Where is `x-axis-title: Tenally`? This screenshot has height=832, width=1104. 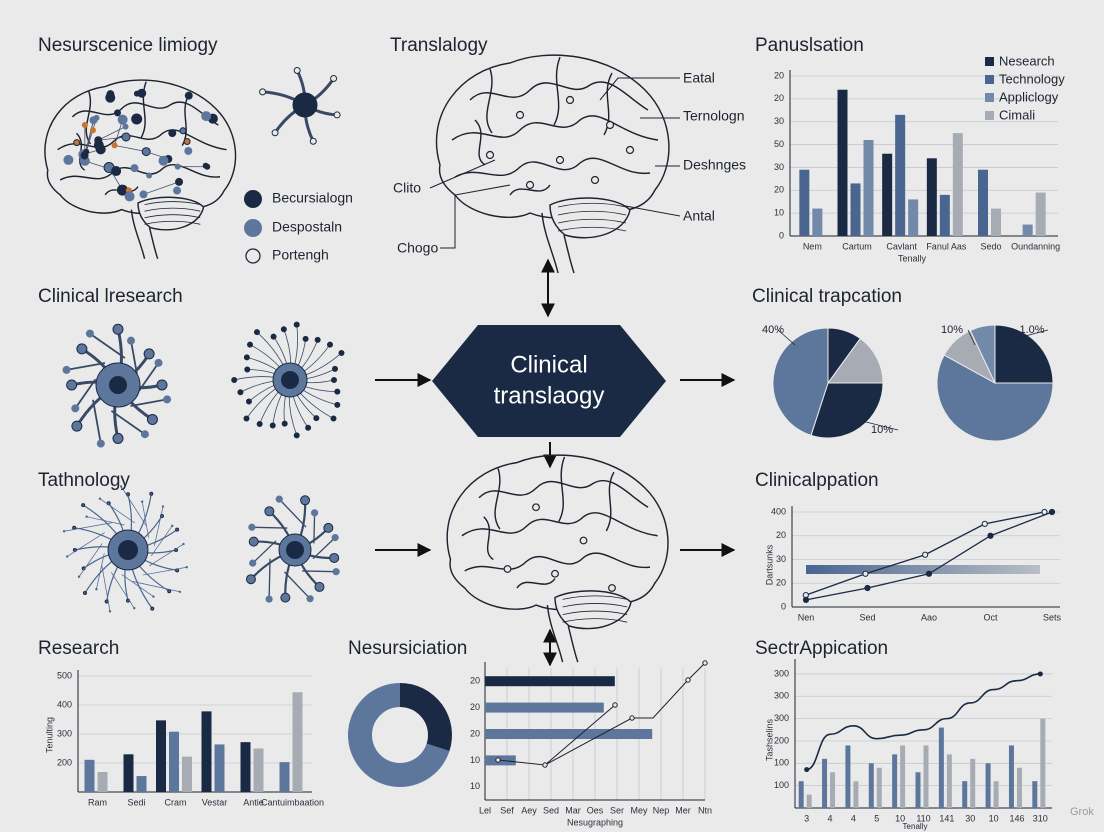
x-axis-title: Tenally is located at coordinates (912, 258).